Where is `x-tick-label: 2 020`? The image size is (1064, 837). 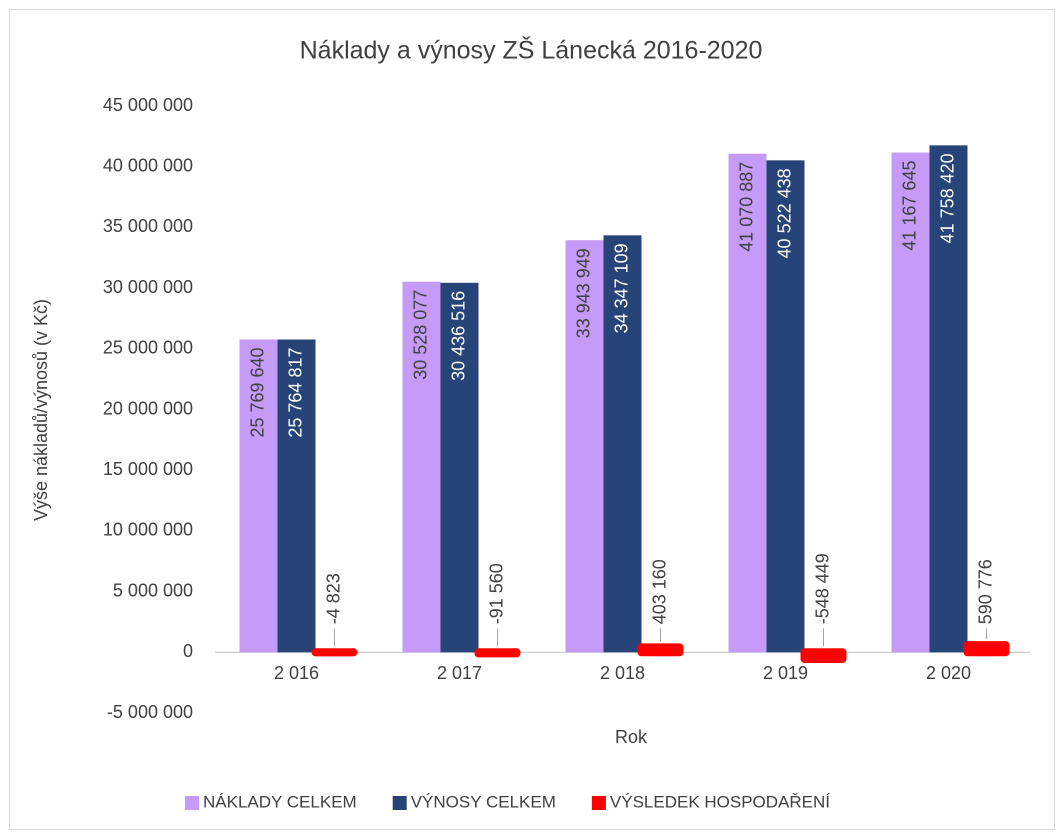 x-tick-label: 2 020 is located at coordinates (948, 673).